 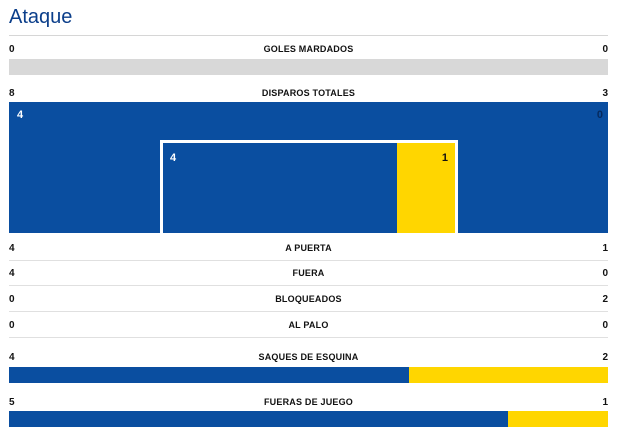 I want to click on offsides-label: FUERAS DE JUEGO, so click(x=308, y=402).